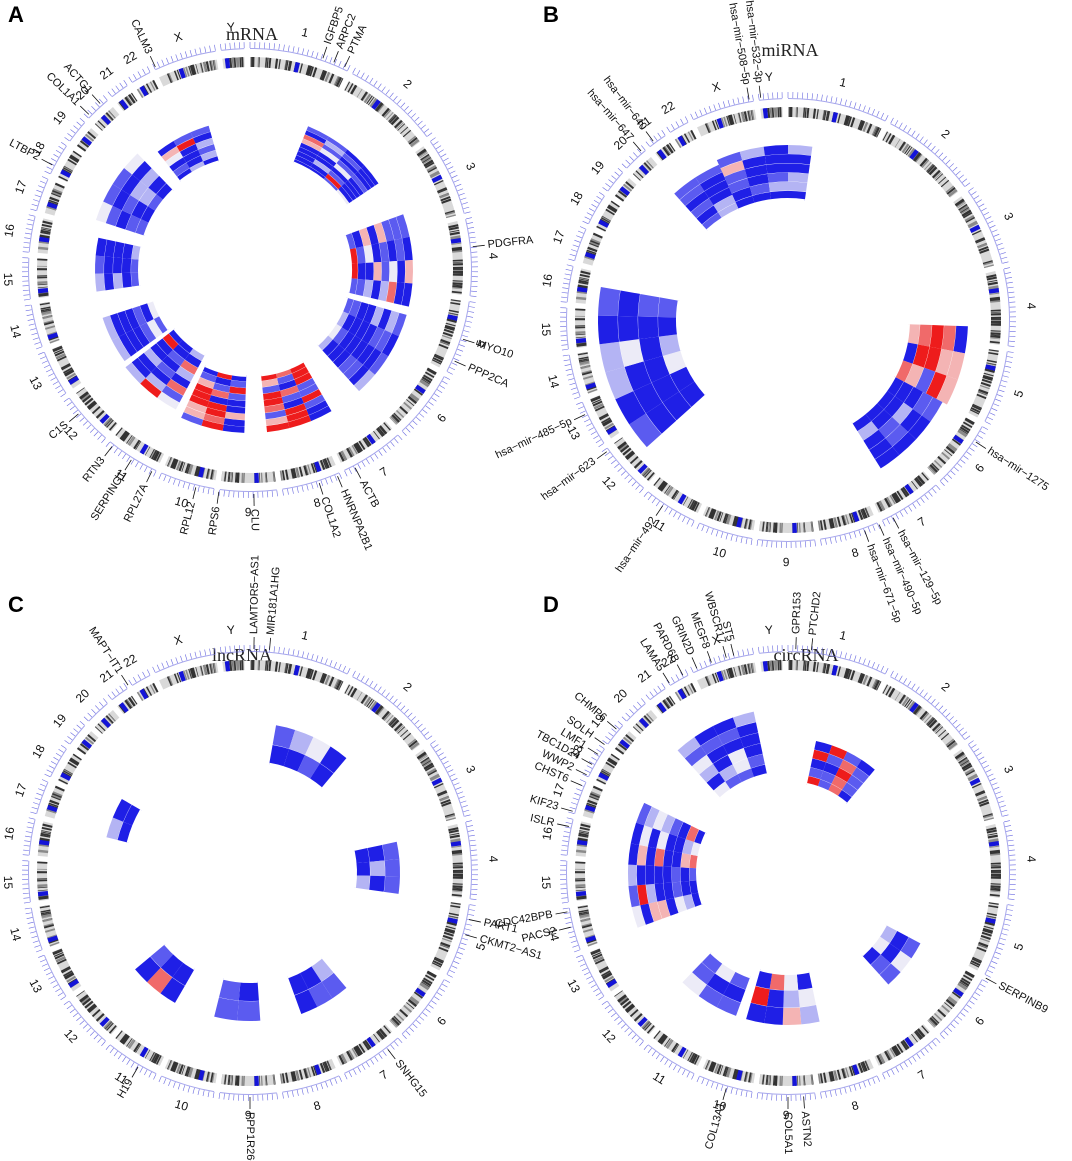 This screenshot has width=1072, height=1161. Describe the element at coordinates (597, 167) in the screenshot. I see `chromosome-label: 19` at that location.